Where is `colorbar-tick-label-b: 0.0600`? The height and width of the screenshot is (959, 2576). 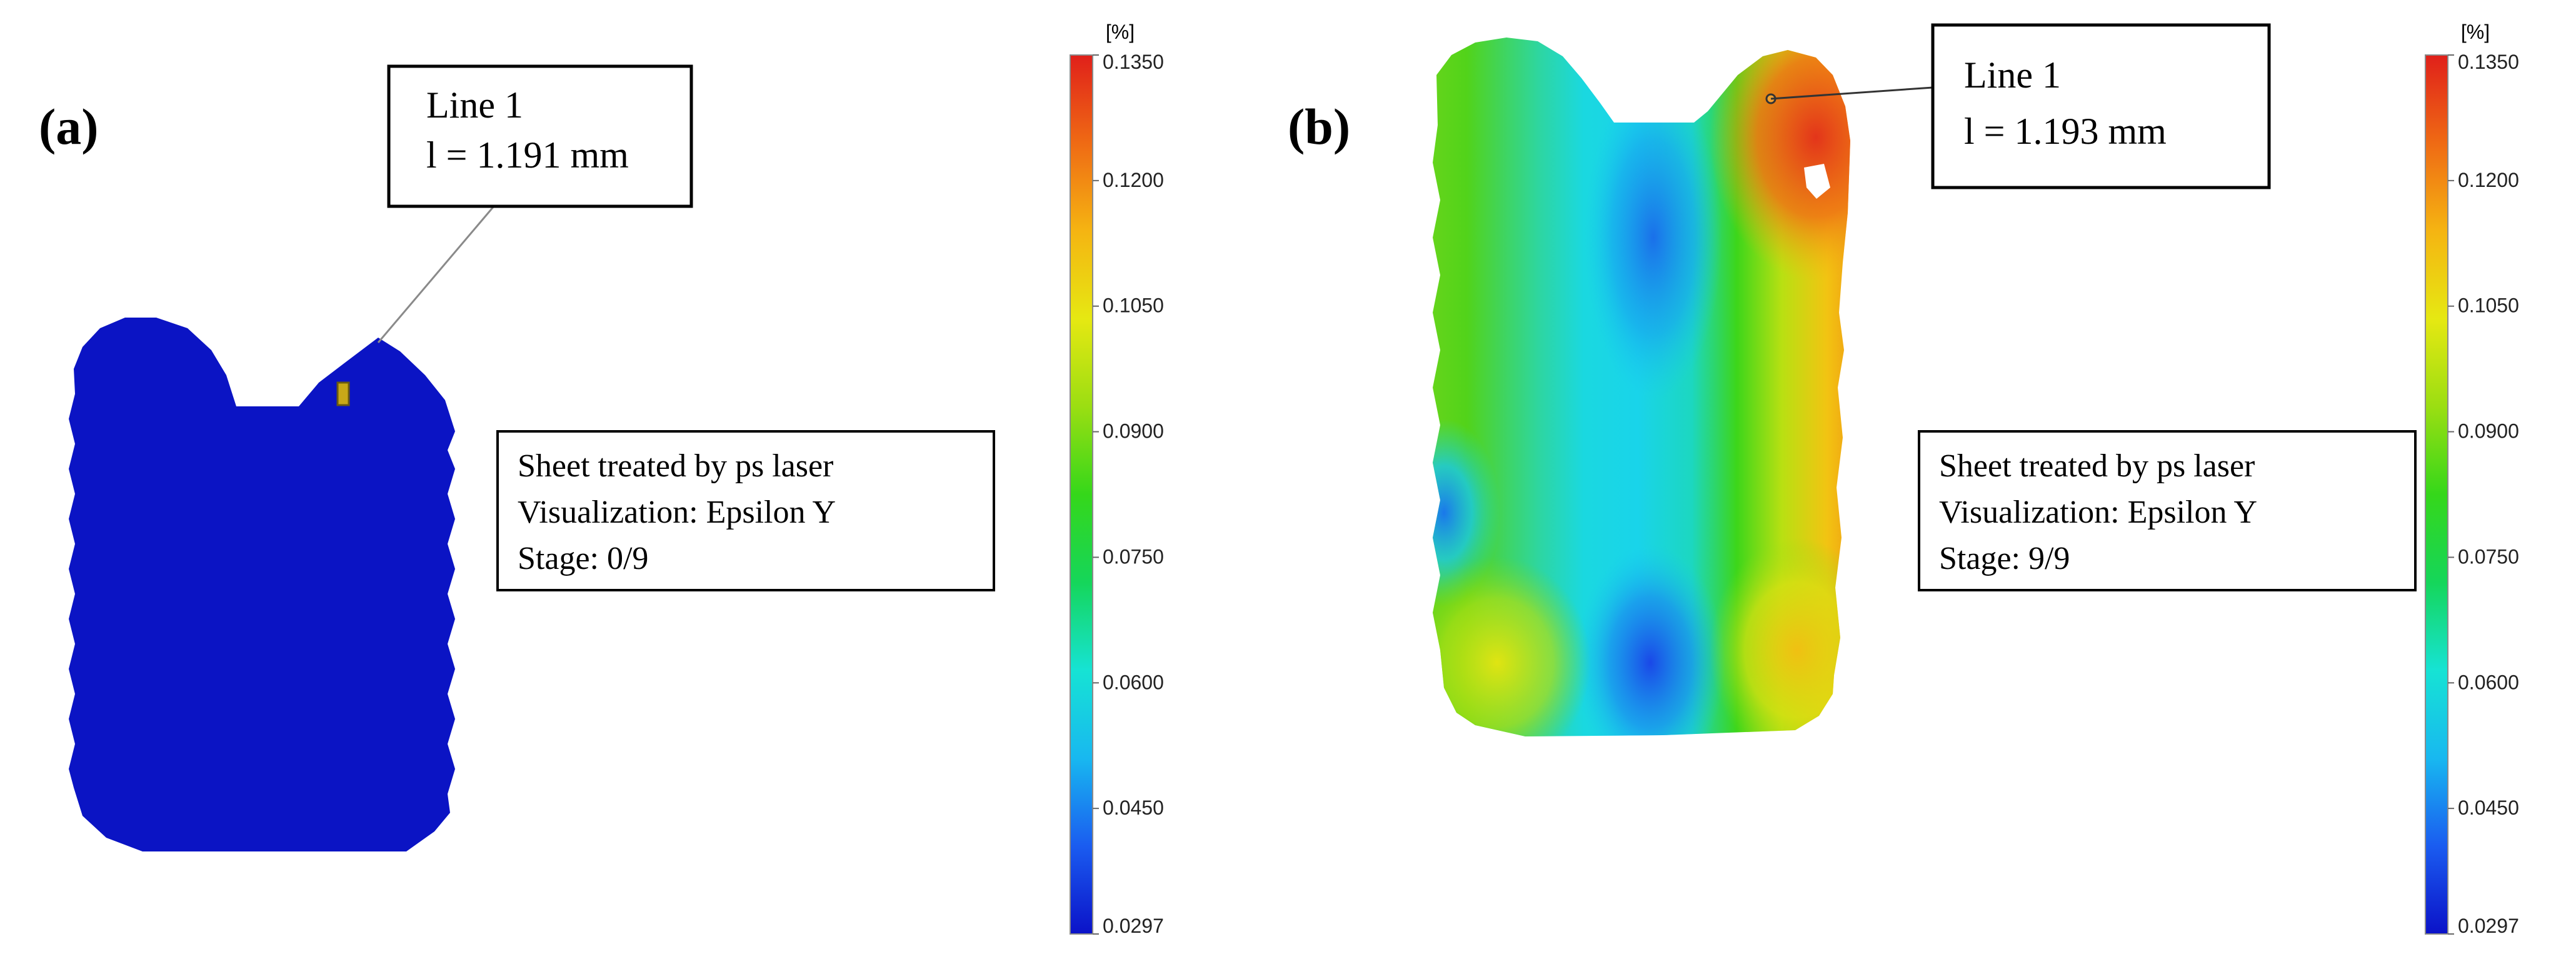
colorbar-tick-label-b: 0.0600 is located at coordinates (2488, 682).